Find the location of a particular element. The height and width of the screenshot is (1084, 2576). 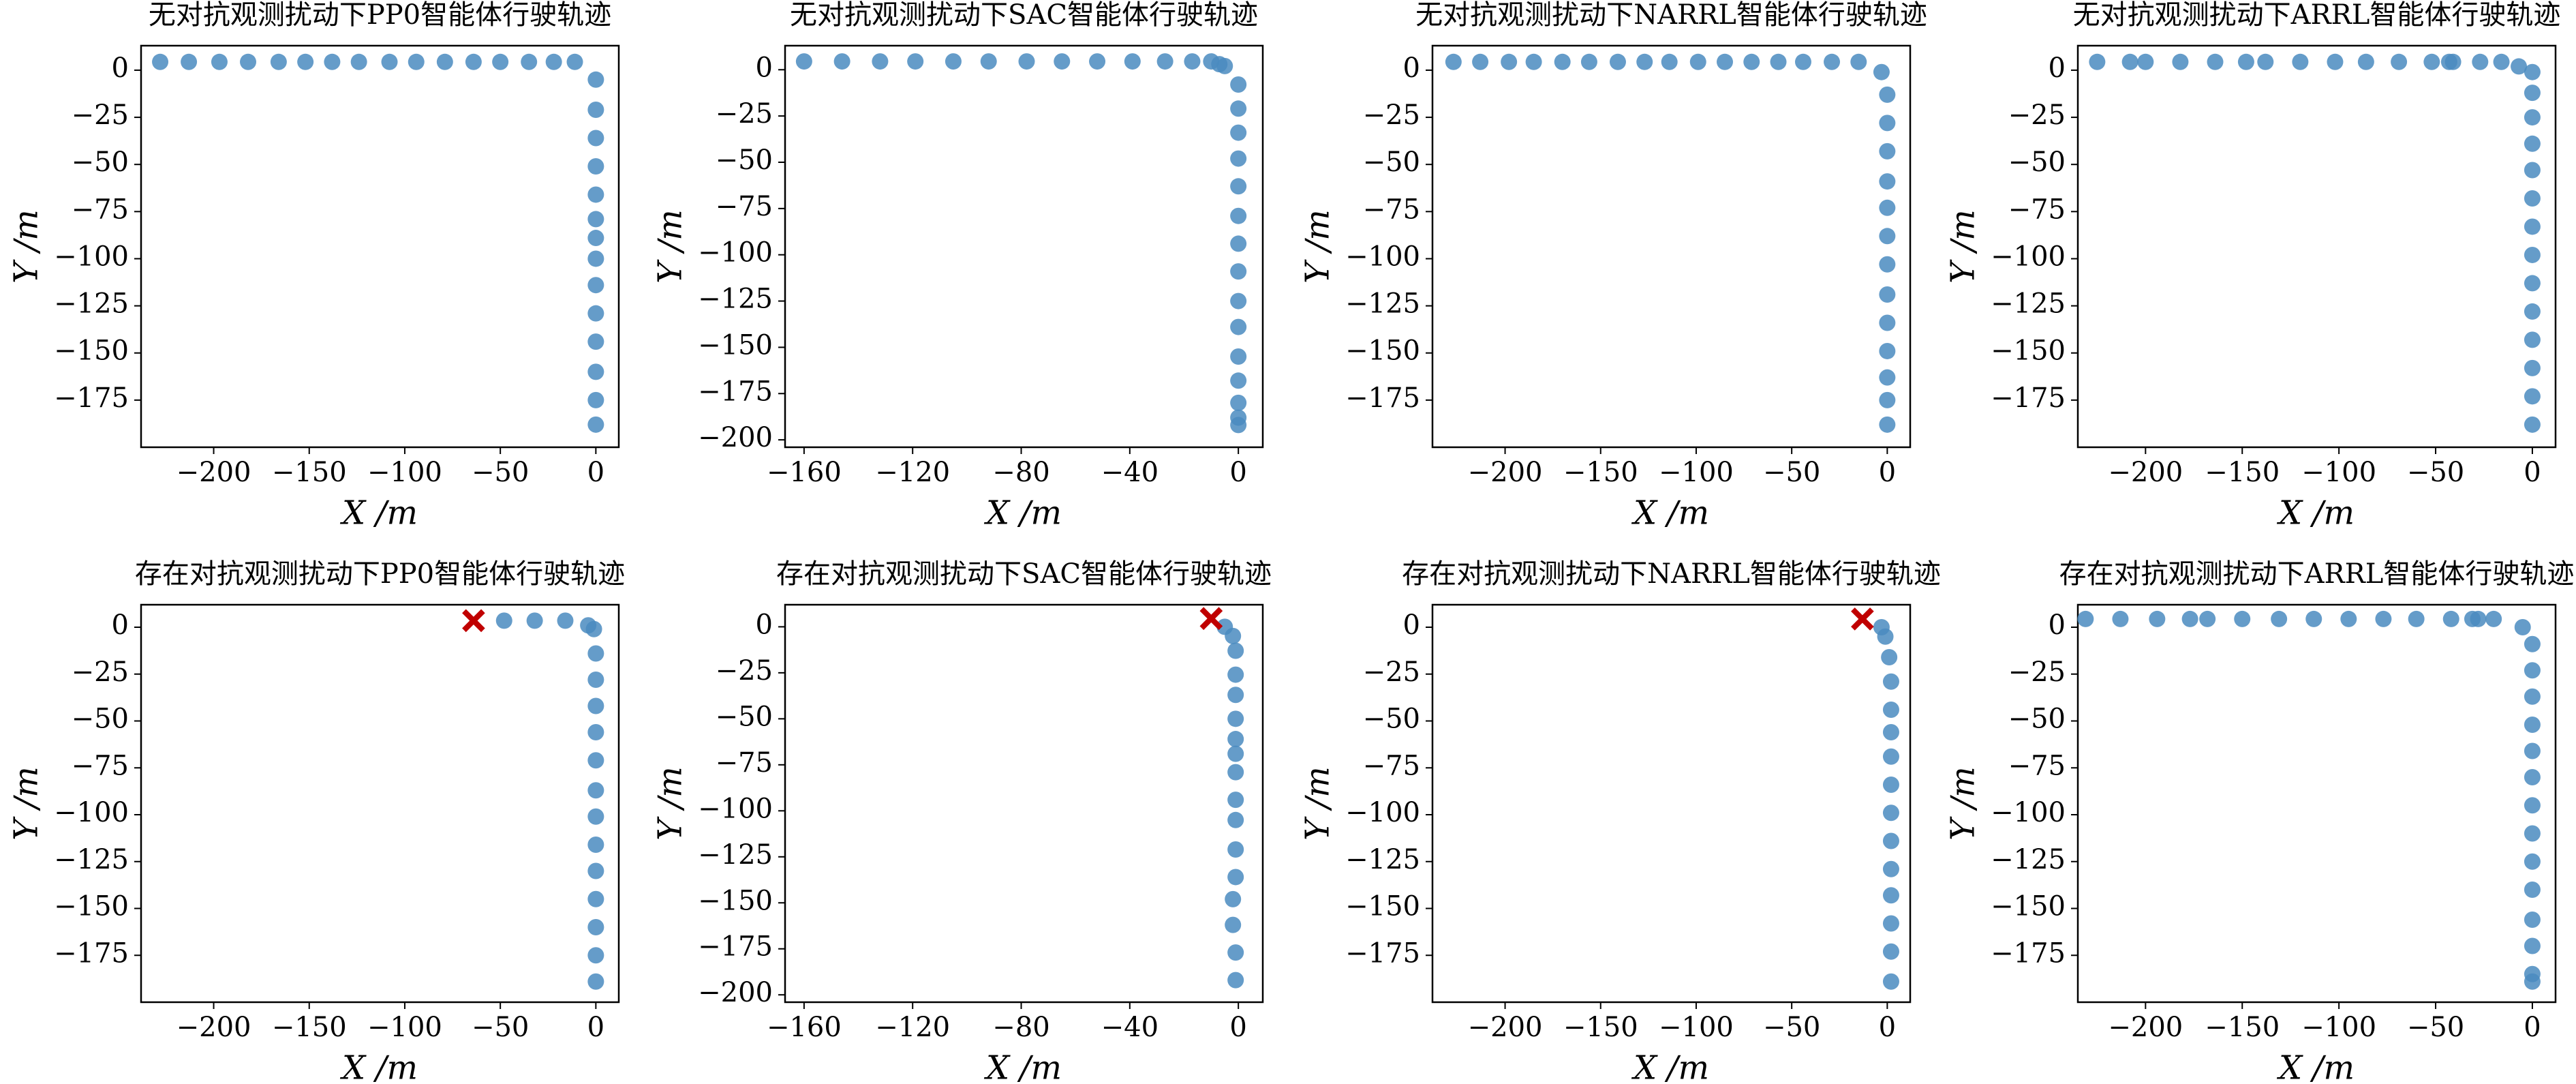

x-tick-label: 0 is located at coordinates (595, 1027).